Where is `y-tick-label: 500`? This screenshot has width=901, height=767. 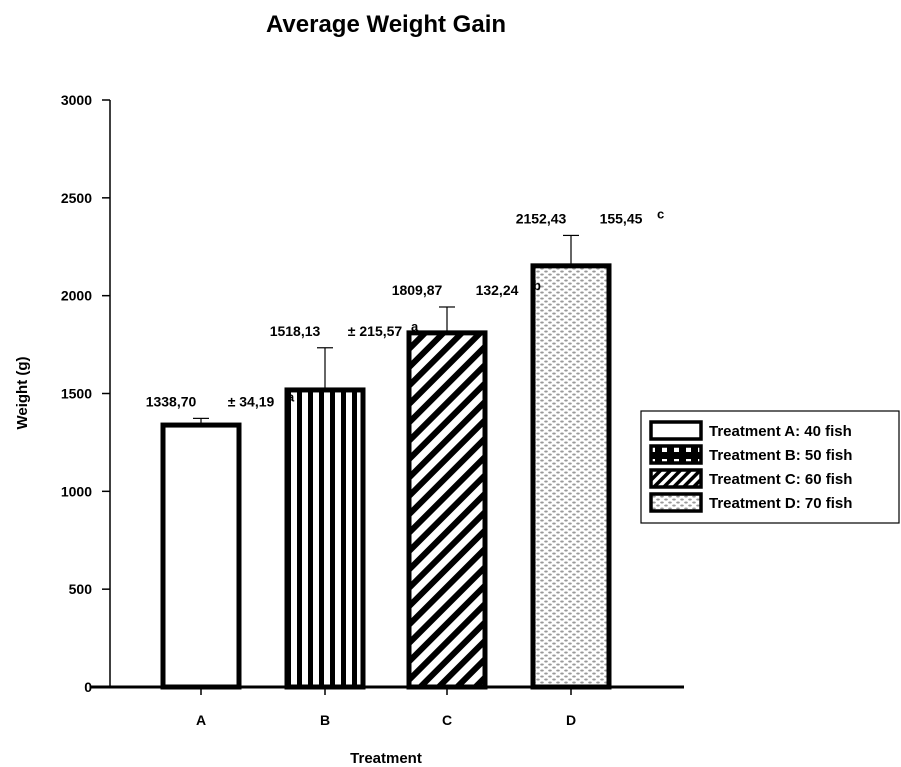 y-tick-label: 500 is located at coordinates (81, 589).